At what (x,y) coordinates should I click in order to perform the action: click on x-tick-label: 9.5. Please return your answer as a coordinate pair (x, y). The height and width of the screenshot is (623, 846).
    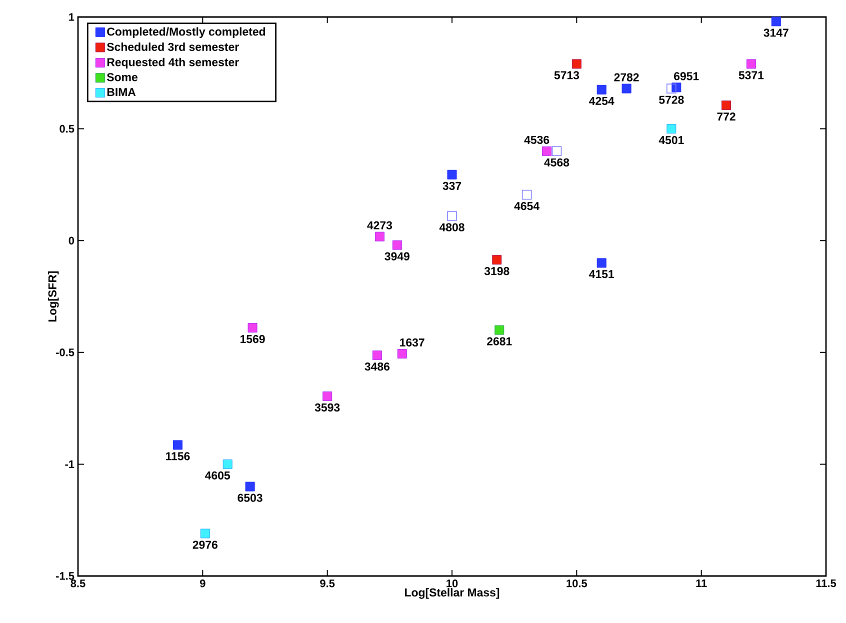
    Looking at the image, I should click on (327, 584).